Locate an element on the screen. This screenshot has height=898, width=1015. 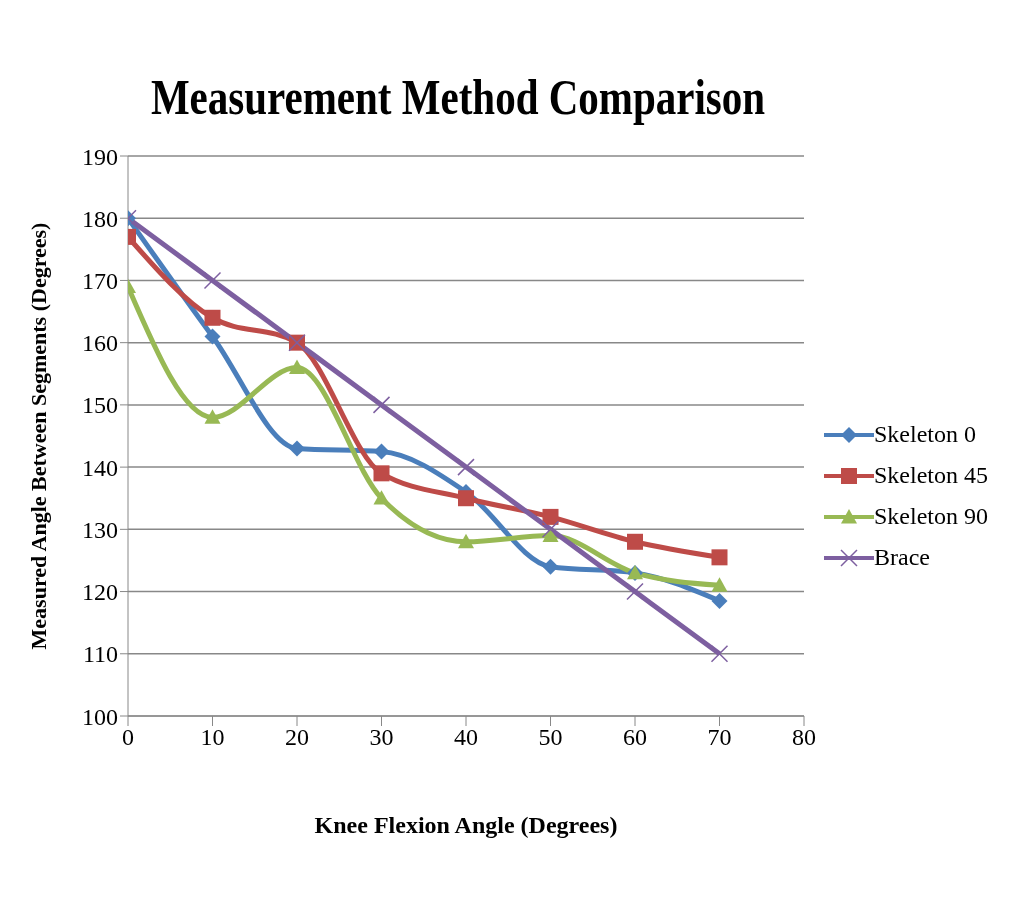
y-tick-label: 190 is located at coordinates (100, 156).